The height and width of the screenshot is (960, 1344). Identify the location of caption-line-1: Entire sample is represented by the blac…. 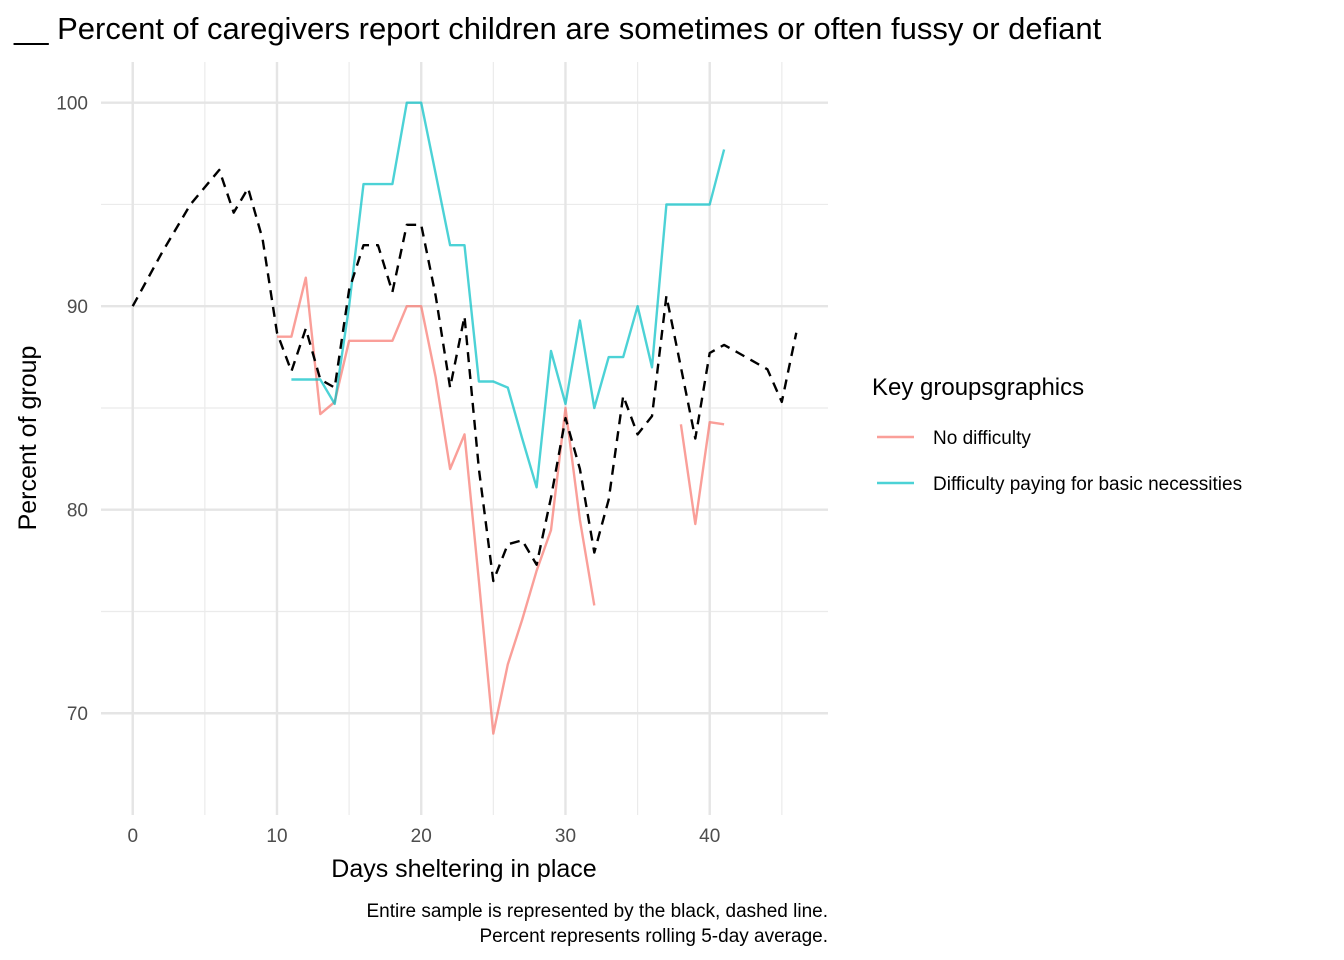
(597, 911).